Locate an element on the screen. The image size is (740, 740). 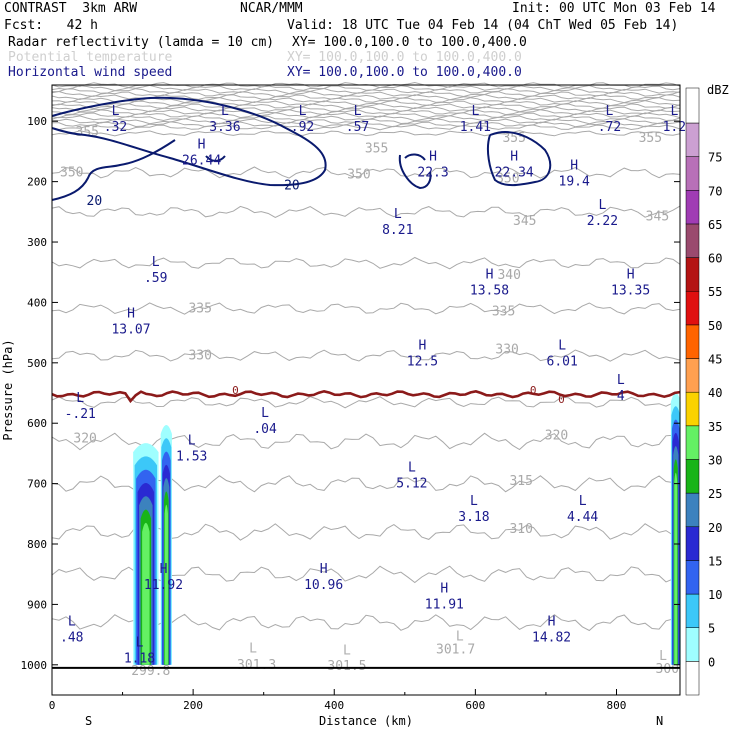
y-tick-label: 300 is located at coordinates (37, 242).